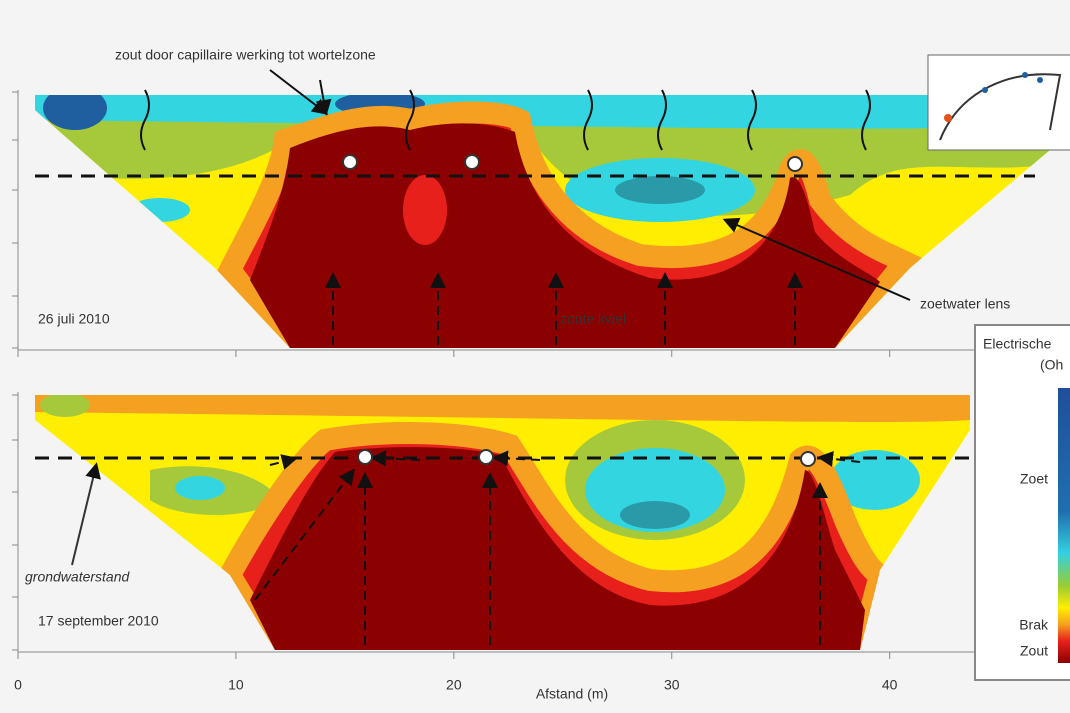  What do you see at coordinates (572, 694) in the screenshot?
I see `x-axis-label: Afstand (m)` at bounding box center [572, 694].